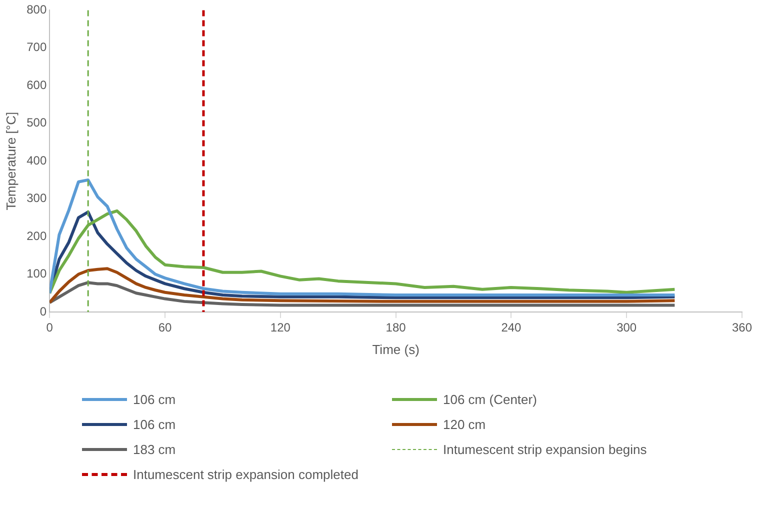 This screenshot has height=506, width=757. I want to click on x-tick-label: 180, so click(396, 327).